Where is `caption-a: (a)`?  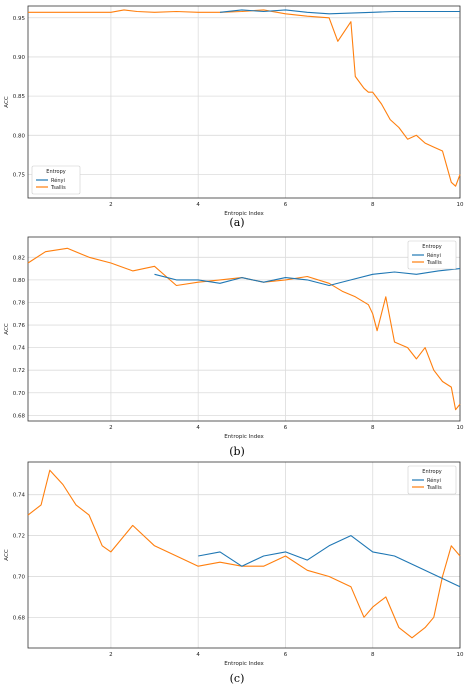 caption-a: (a) is located at coordinates (237, 222).